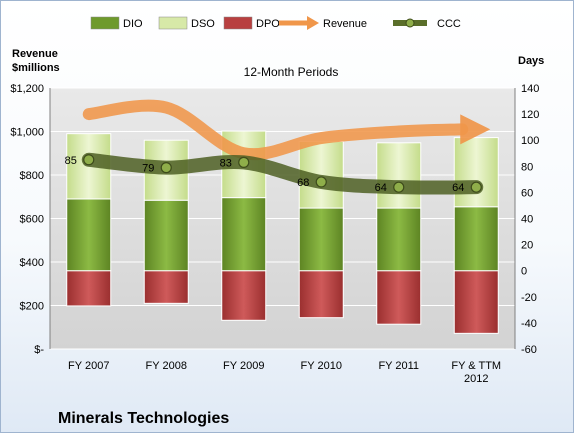  What do you see at coordinates (143, 418) in the screenshot?
I see `company-name: Minerals Technologies` at bounding box center [143, 418].